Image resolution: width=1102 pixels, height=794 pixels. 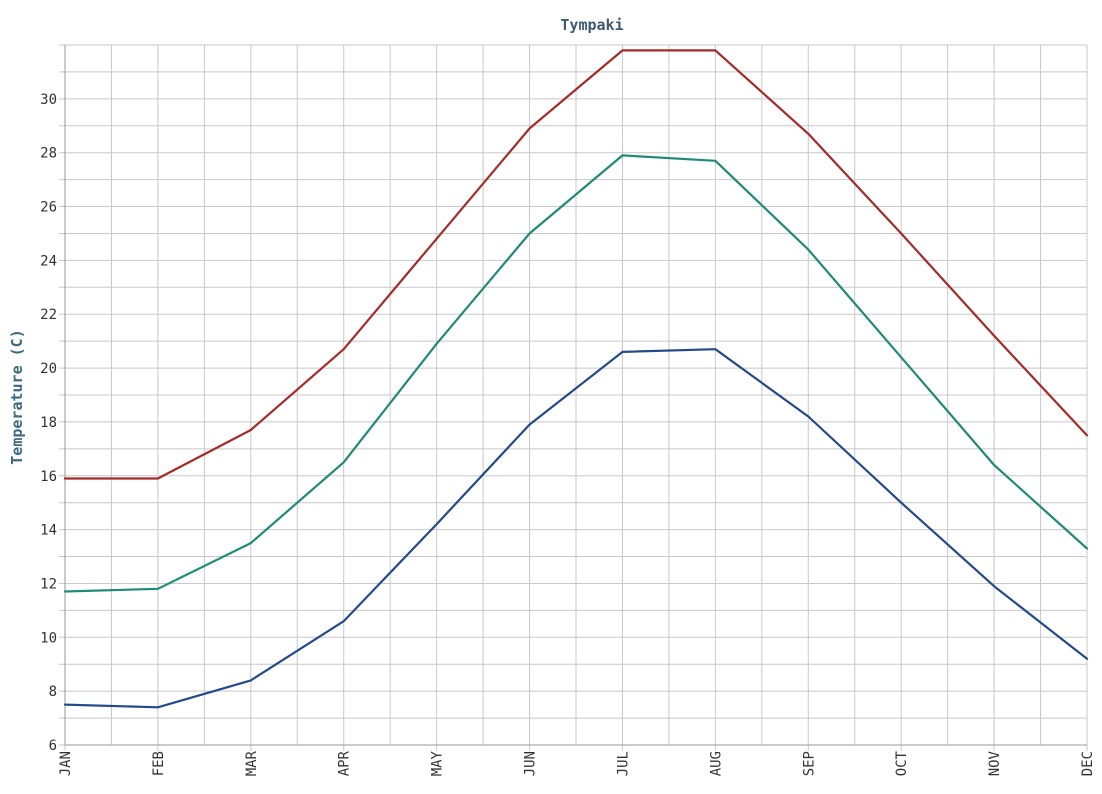 What do you see at coordinates (48, 584) in the screenshot?
I see `y-tick-label: 12` at bounding box center [48, 584].